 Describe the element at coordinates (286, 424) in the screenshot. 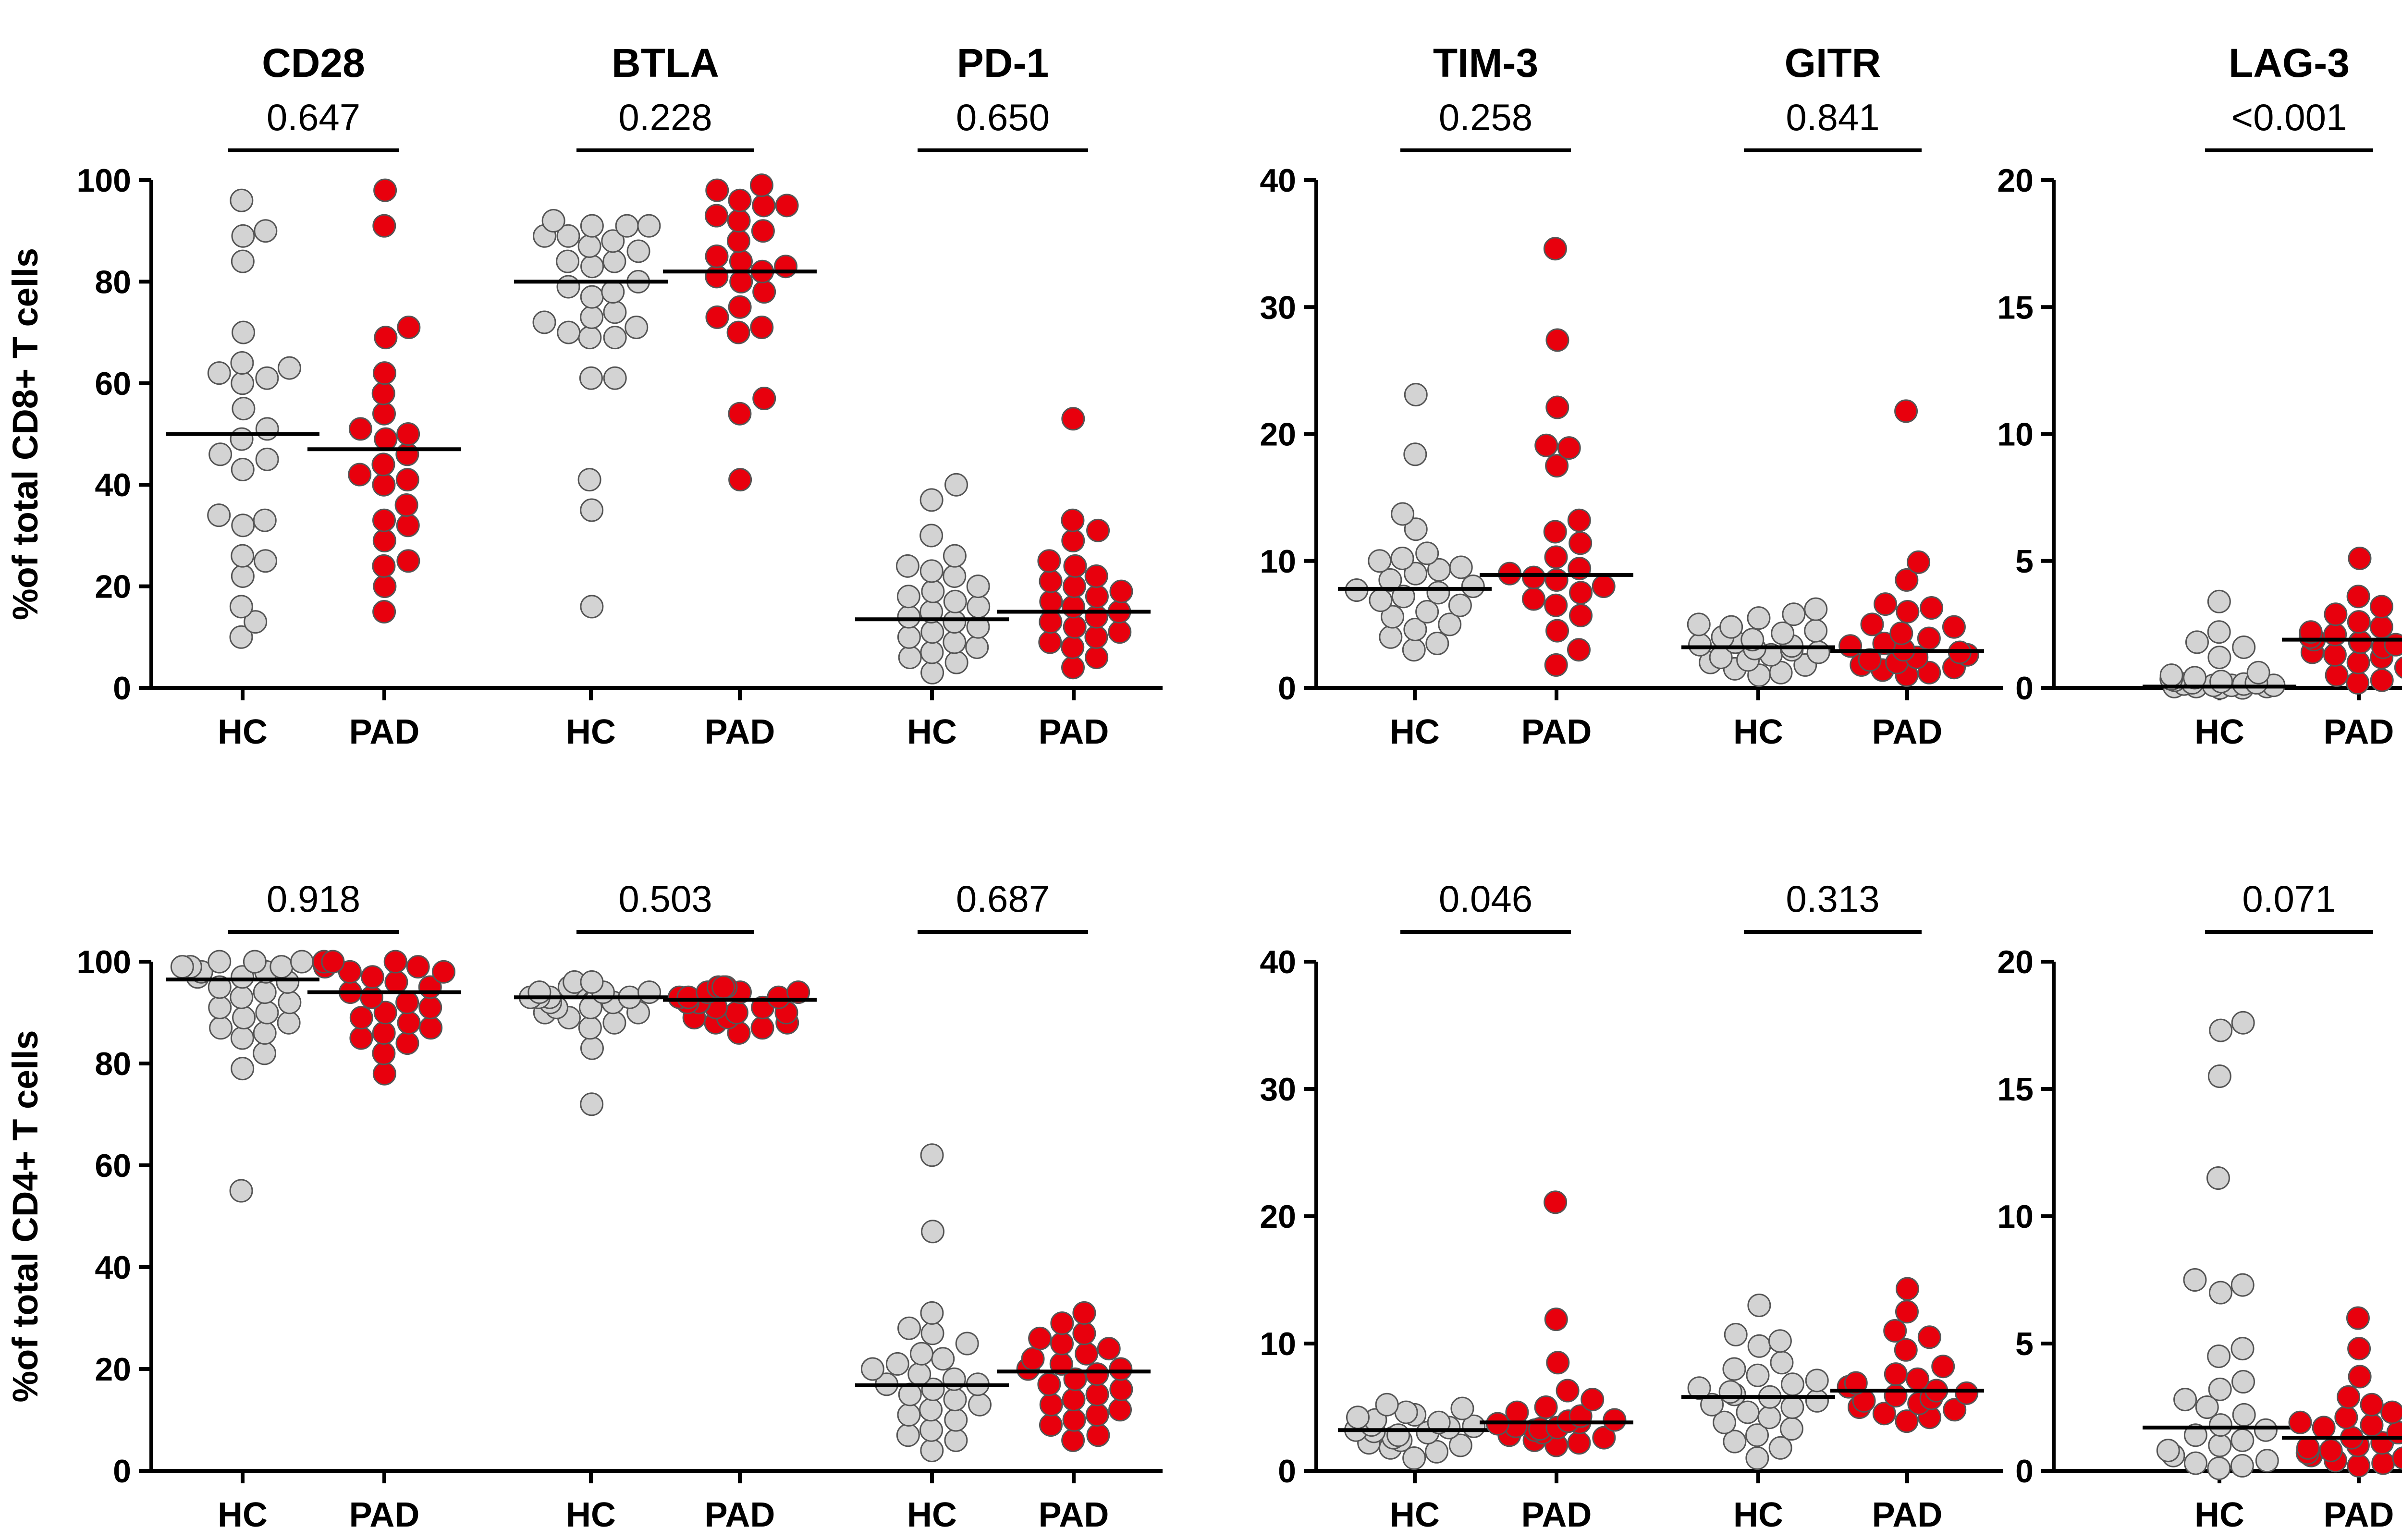

I see `panel-cd28-row1: 0 20 40 60 80 100 HC PAD 0.647` at that location.